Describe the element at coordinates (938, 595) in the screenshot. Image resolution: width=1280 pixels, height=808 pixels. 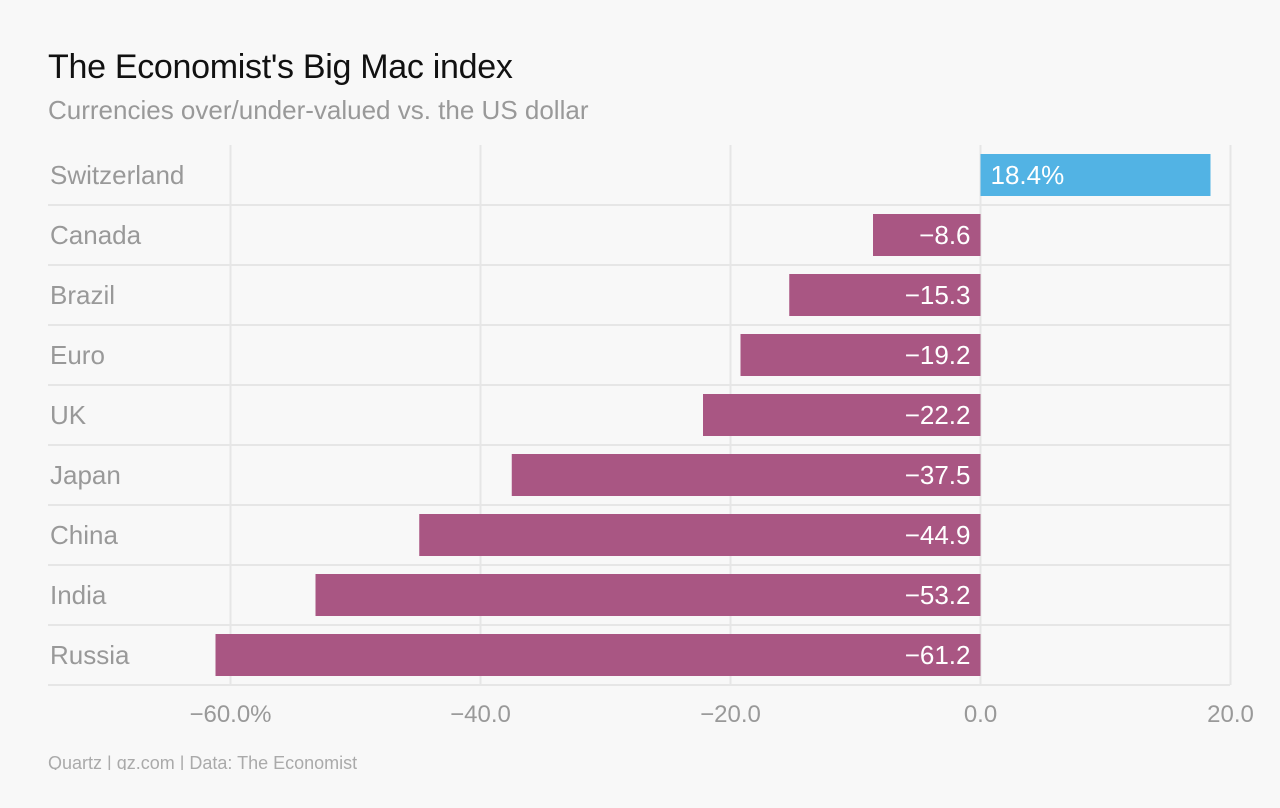
I see `data-label: −53.2` at that location.